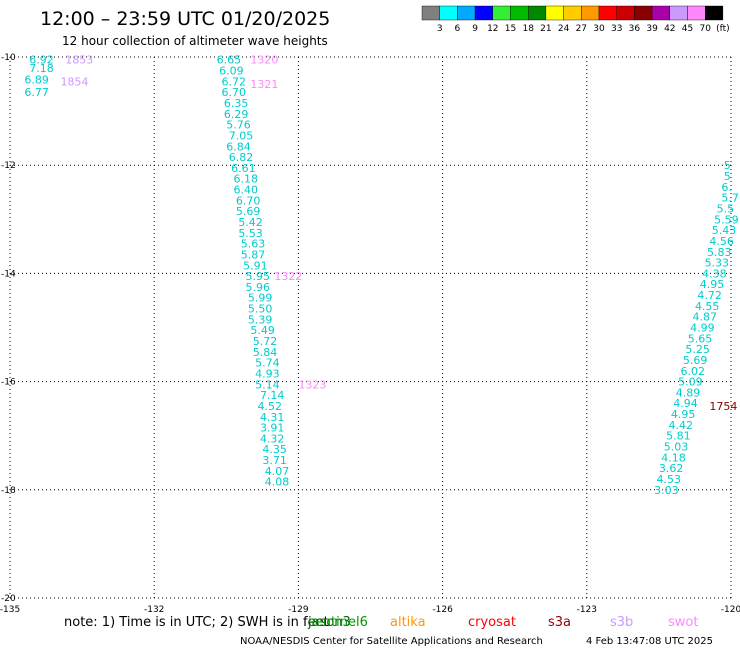 The image size is (740, 650). I want to click on pass-time-label: 1323, so click(312, 384).